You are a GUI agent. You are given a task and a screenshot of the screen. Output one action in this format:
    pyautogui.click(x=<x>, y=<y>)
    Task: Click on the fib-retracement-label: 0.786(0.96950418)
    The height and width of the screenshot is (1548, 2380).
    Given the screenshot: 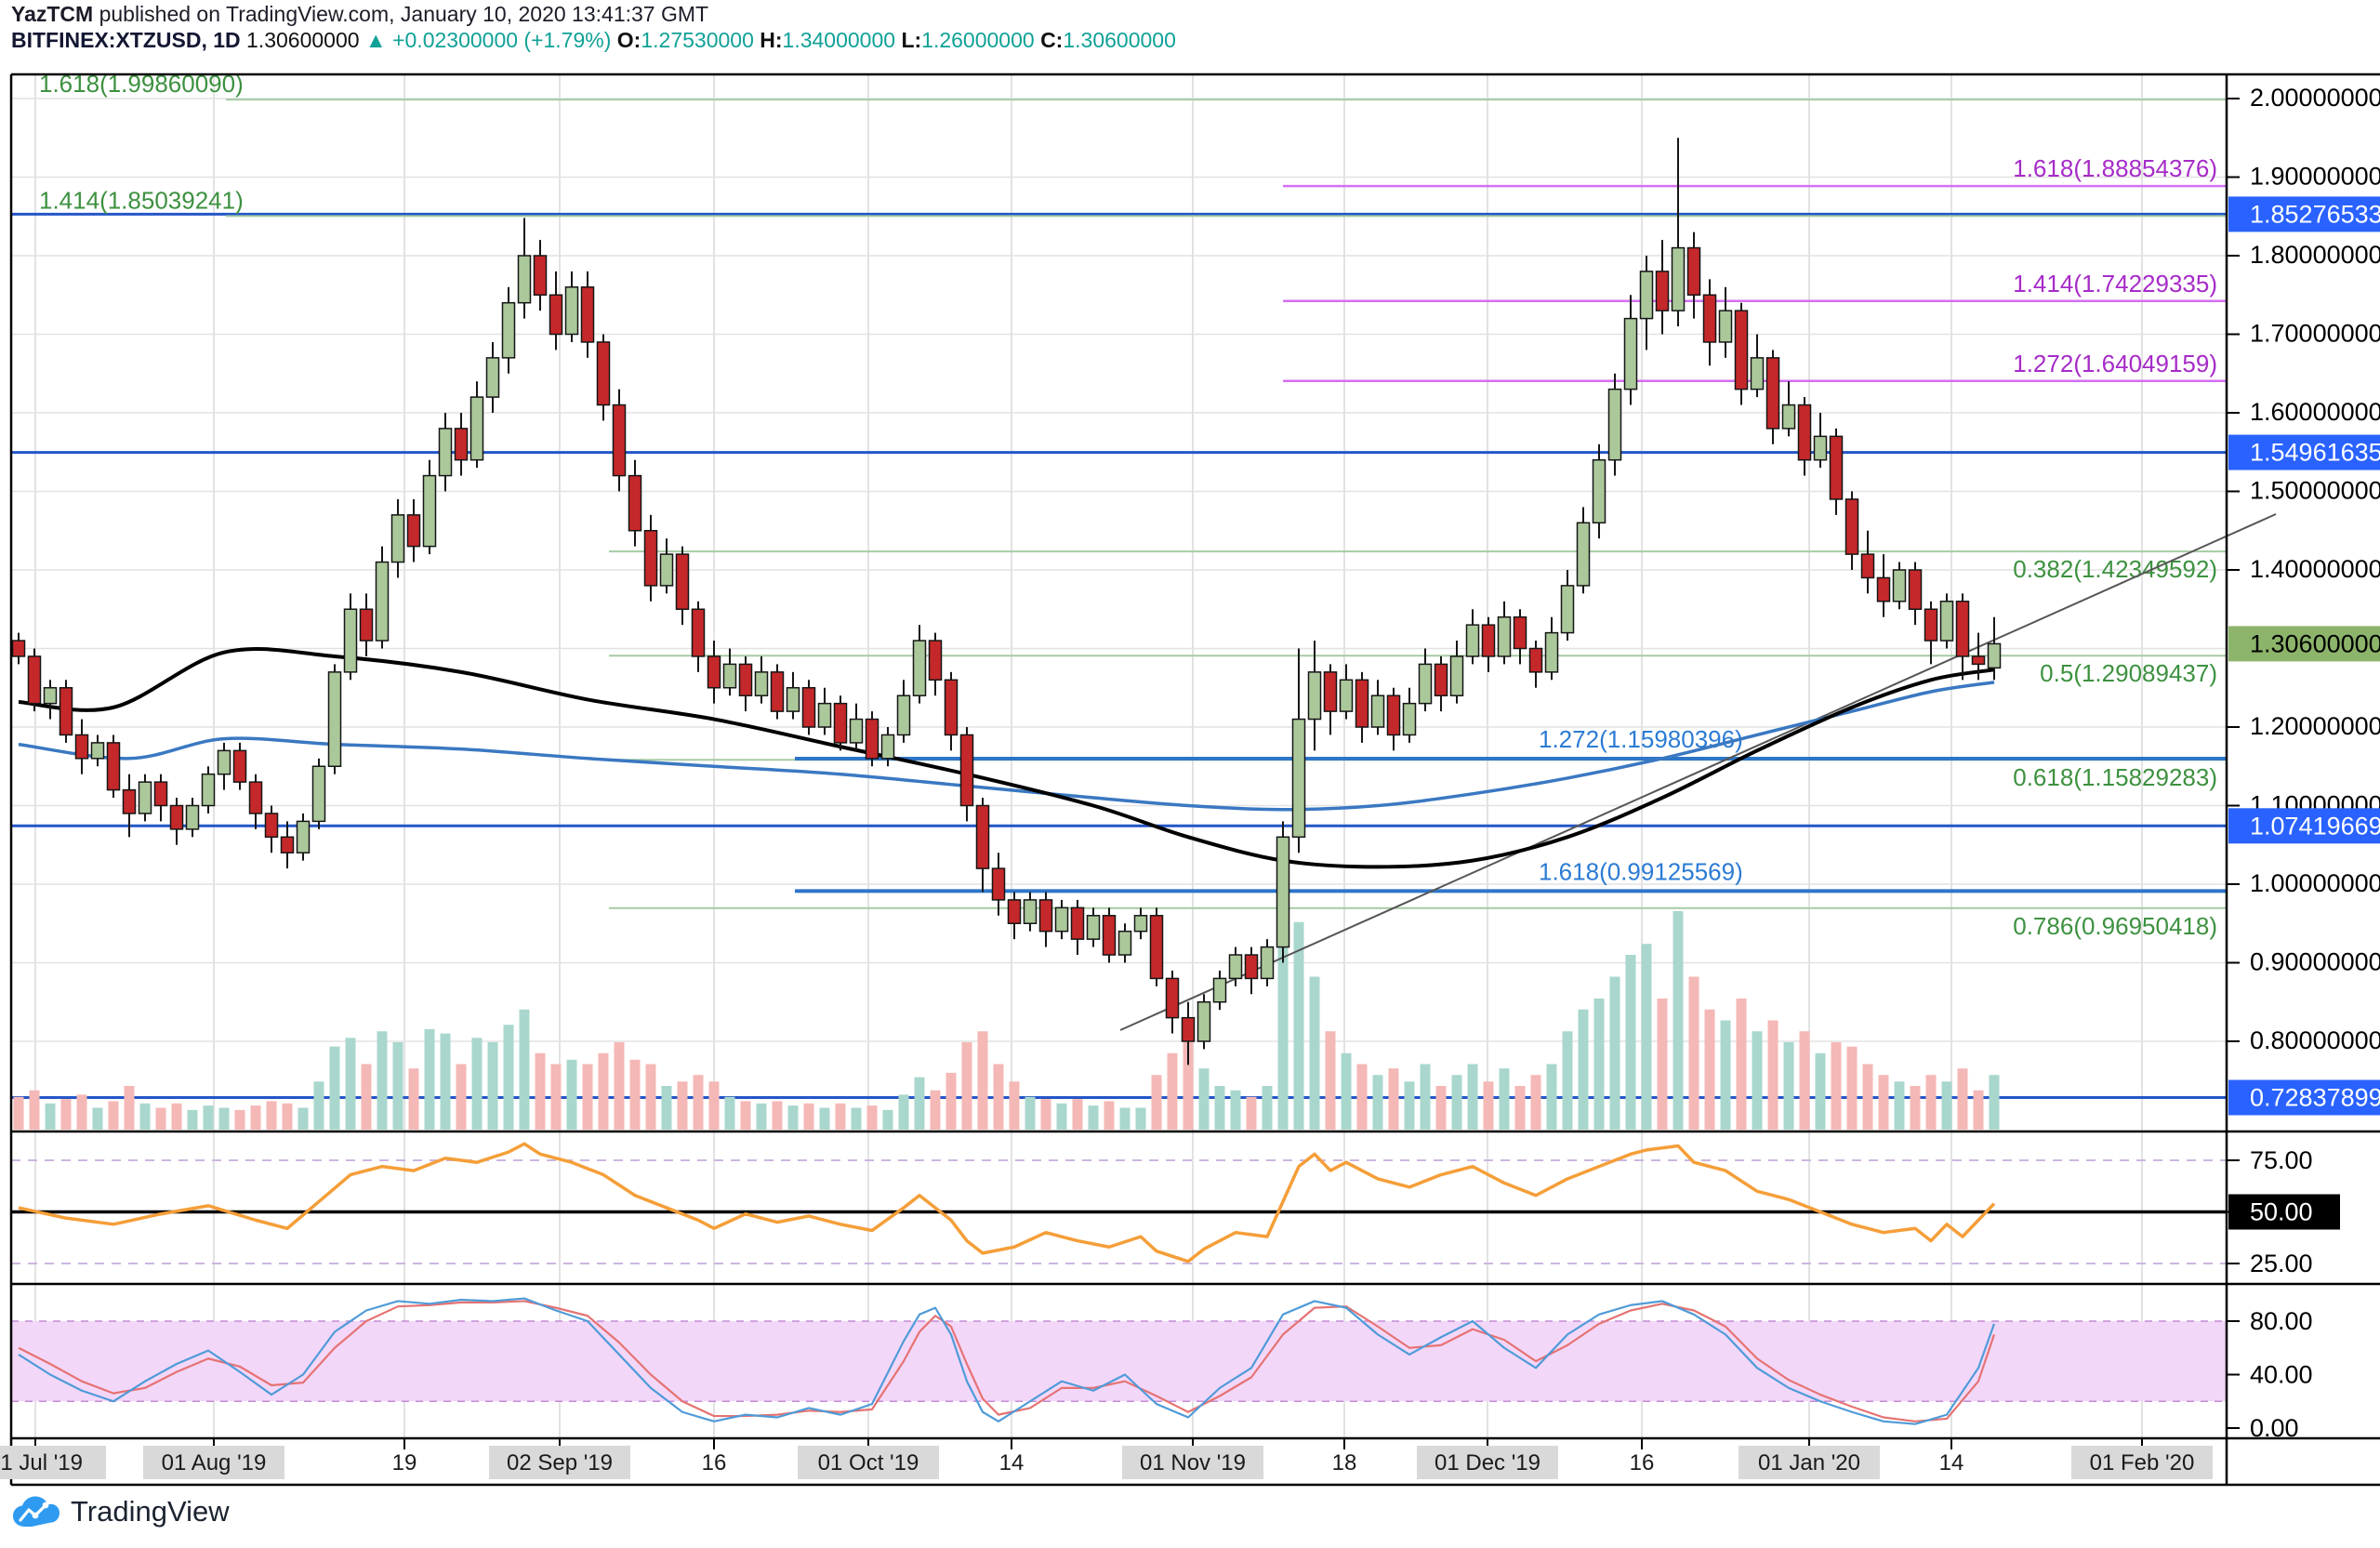 What is the action you would take?
    pyautogui.click(x=2115, y=926)
    